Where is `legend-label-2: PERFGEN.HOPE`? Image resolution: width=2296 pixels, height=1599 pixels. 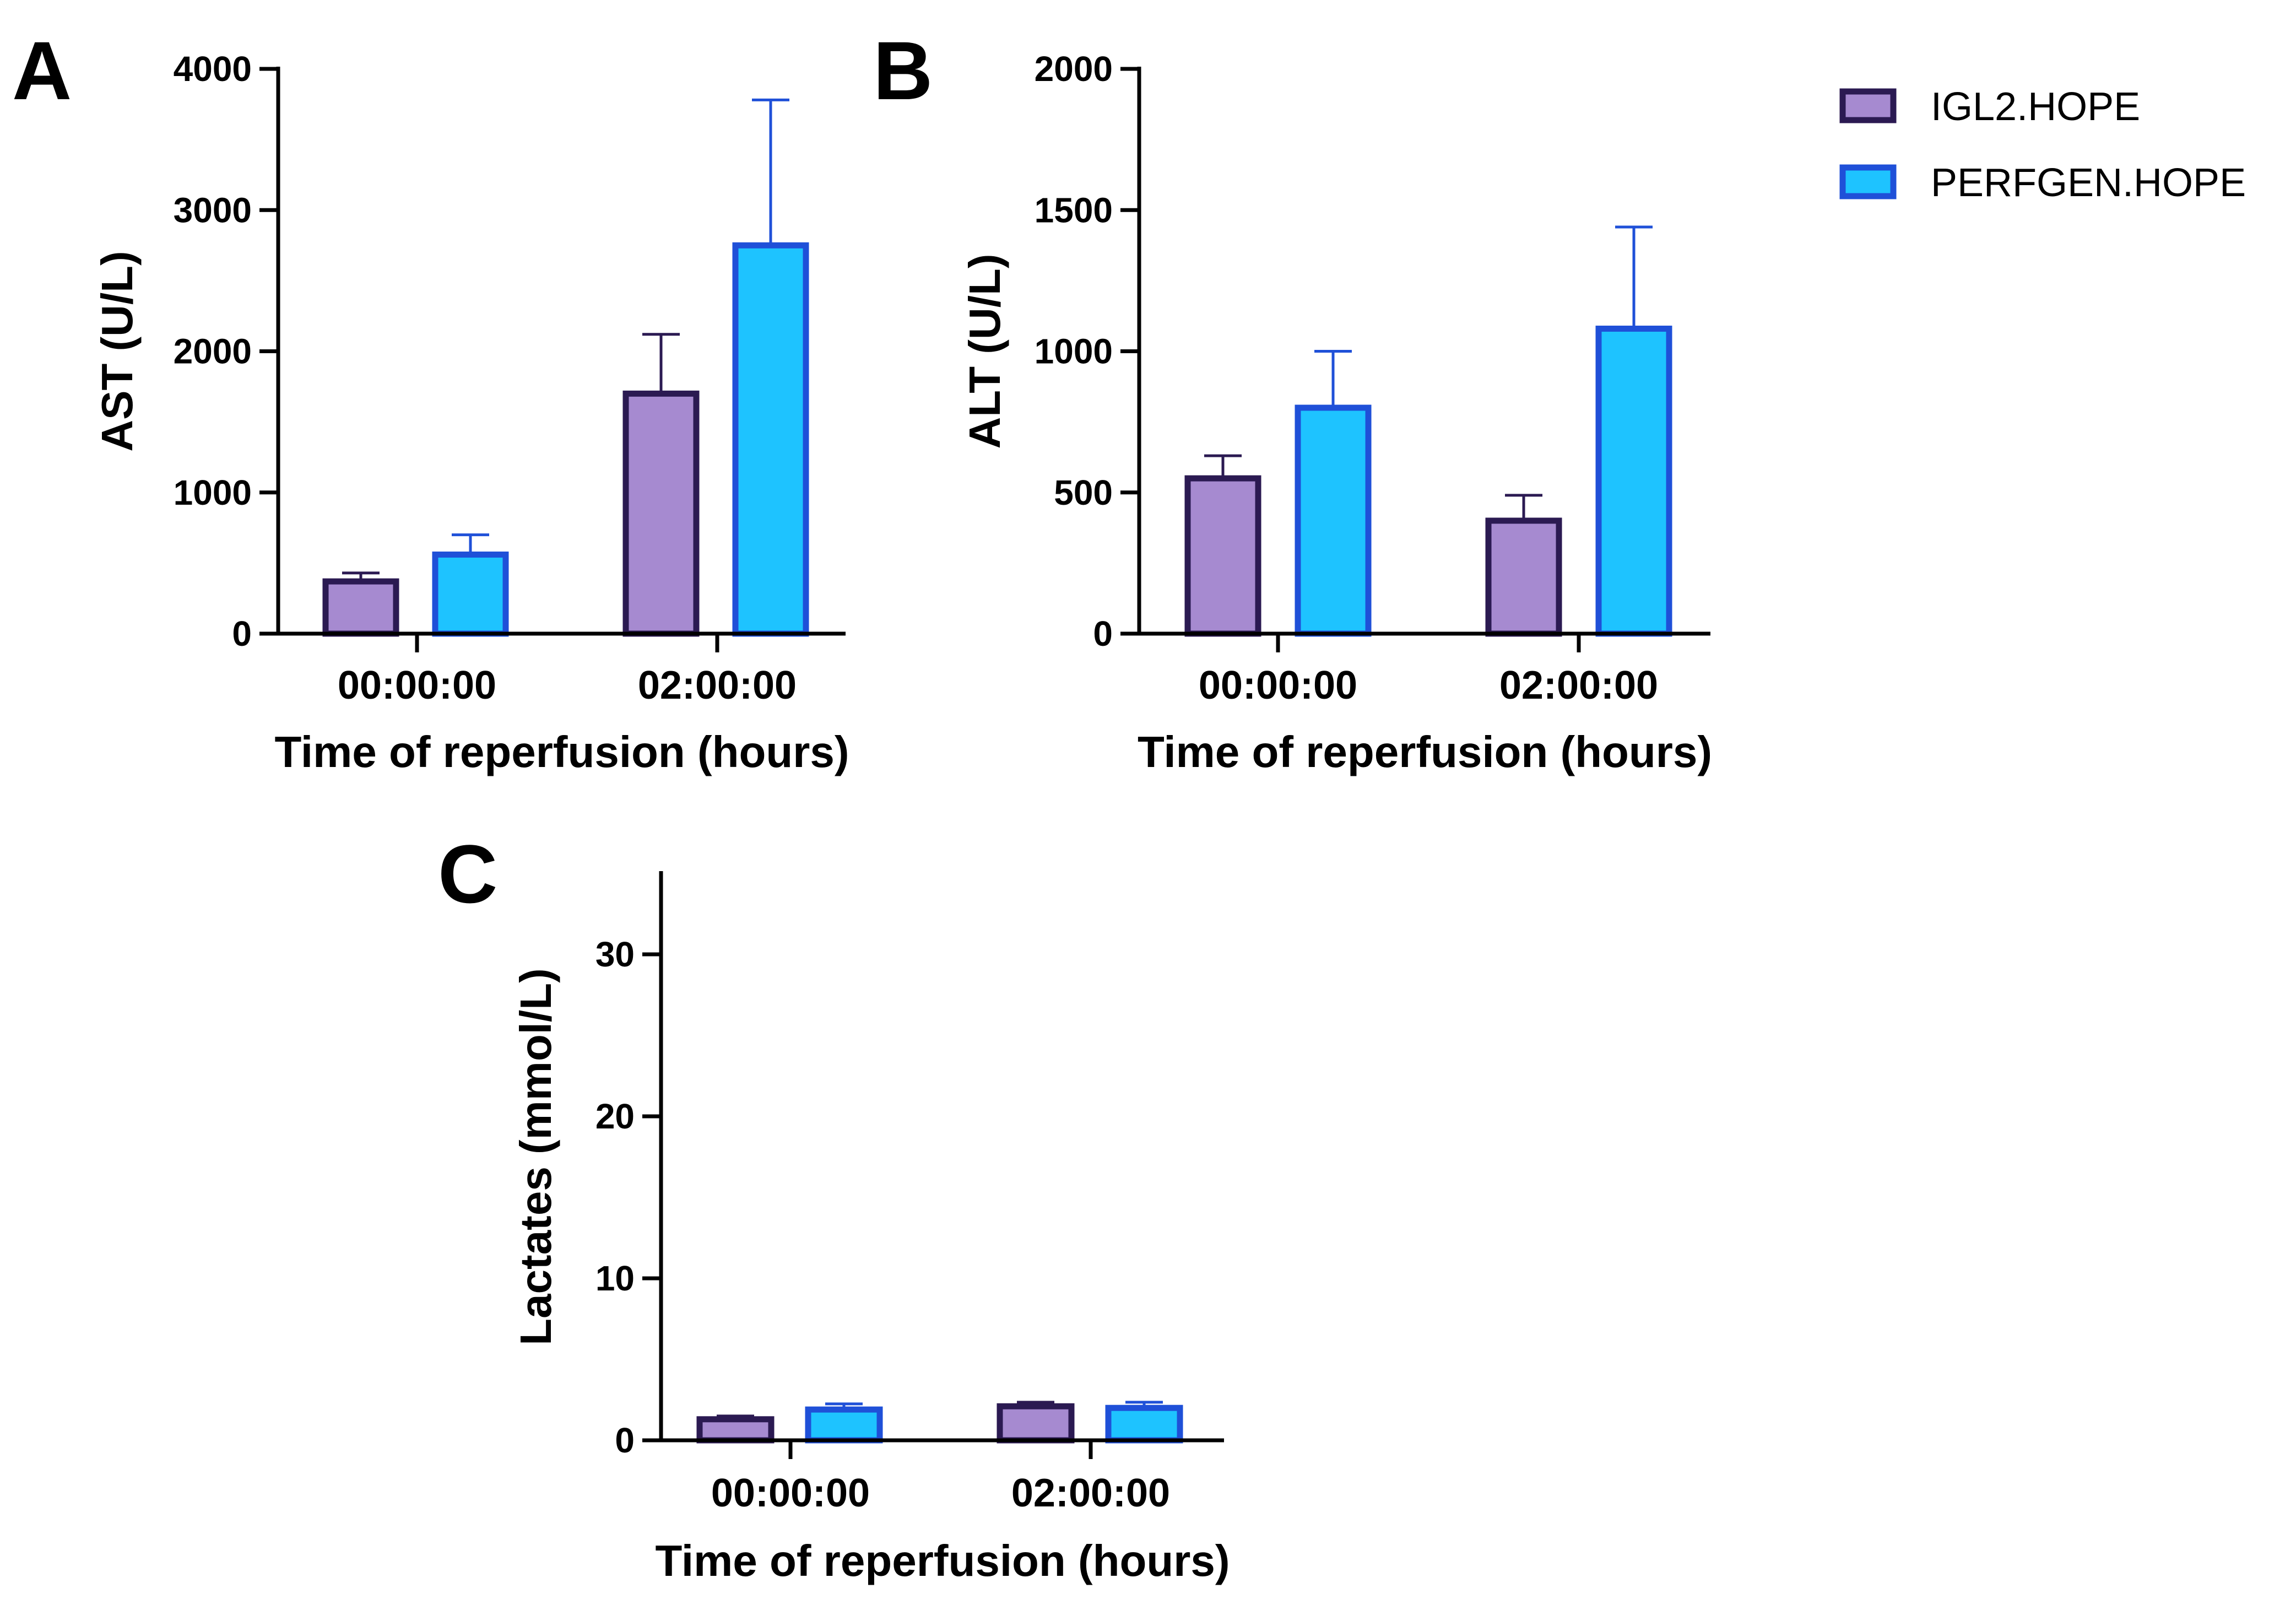
legend-label-2: PERFGEN.HOPE is located at coordinates (2088, 183).